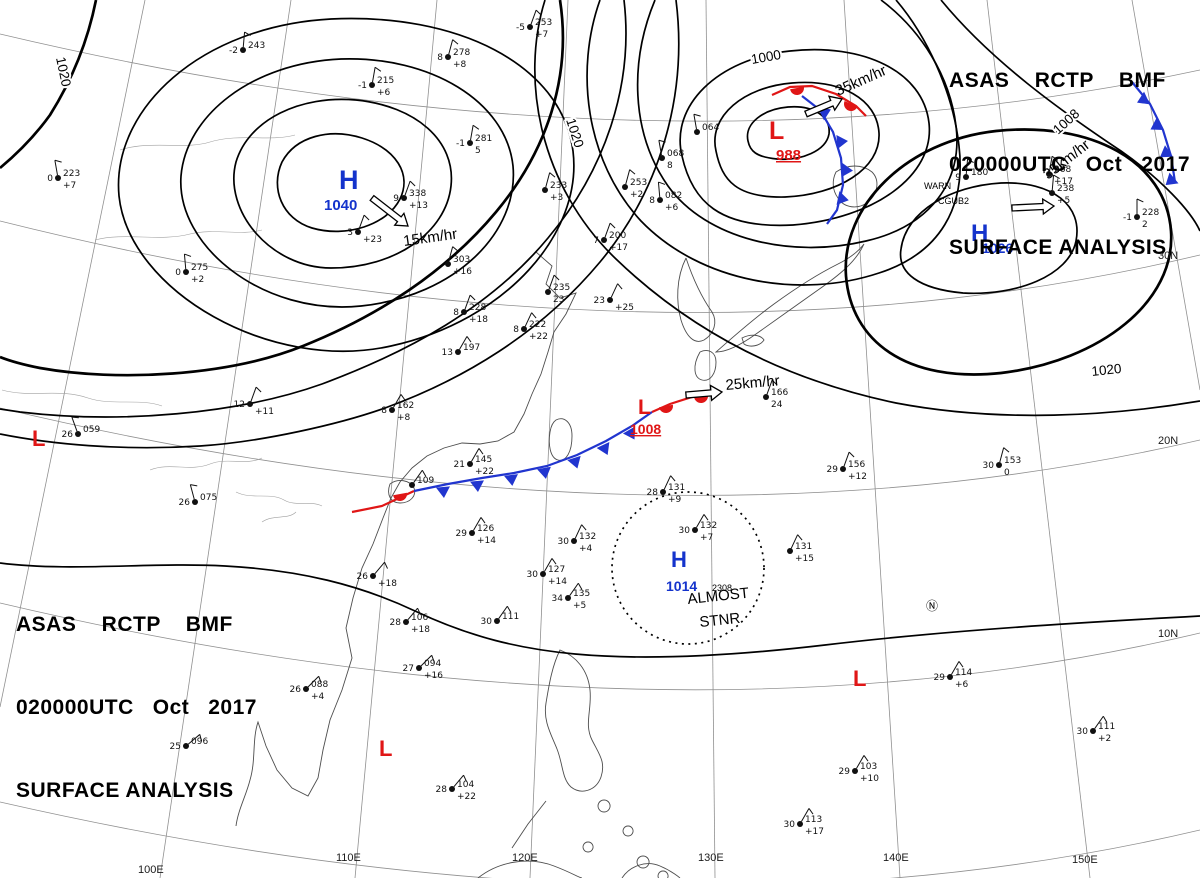  Describe the element at coordinates (537, 325) in the screenshot. I see `station-pressure: 222` at that location.